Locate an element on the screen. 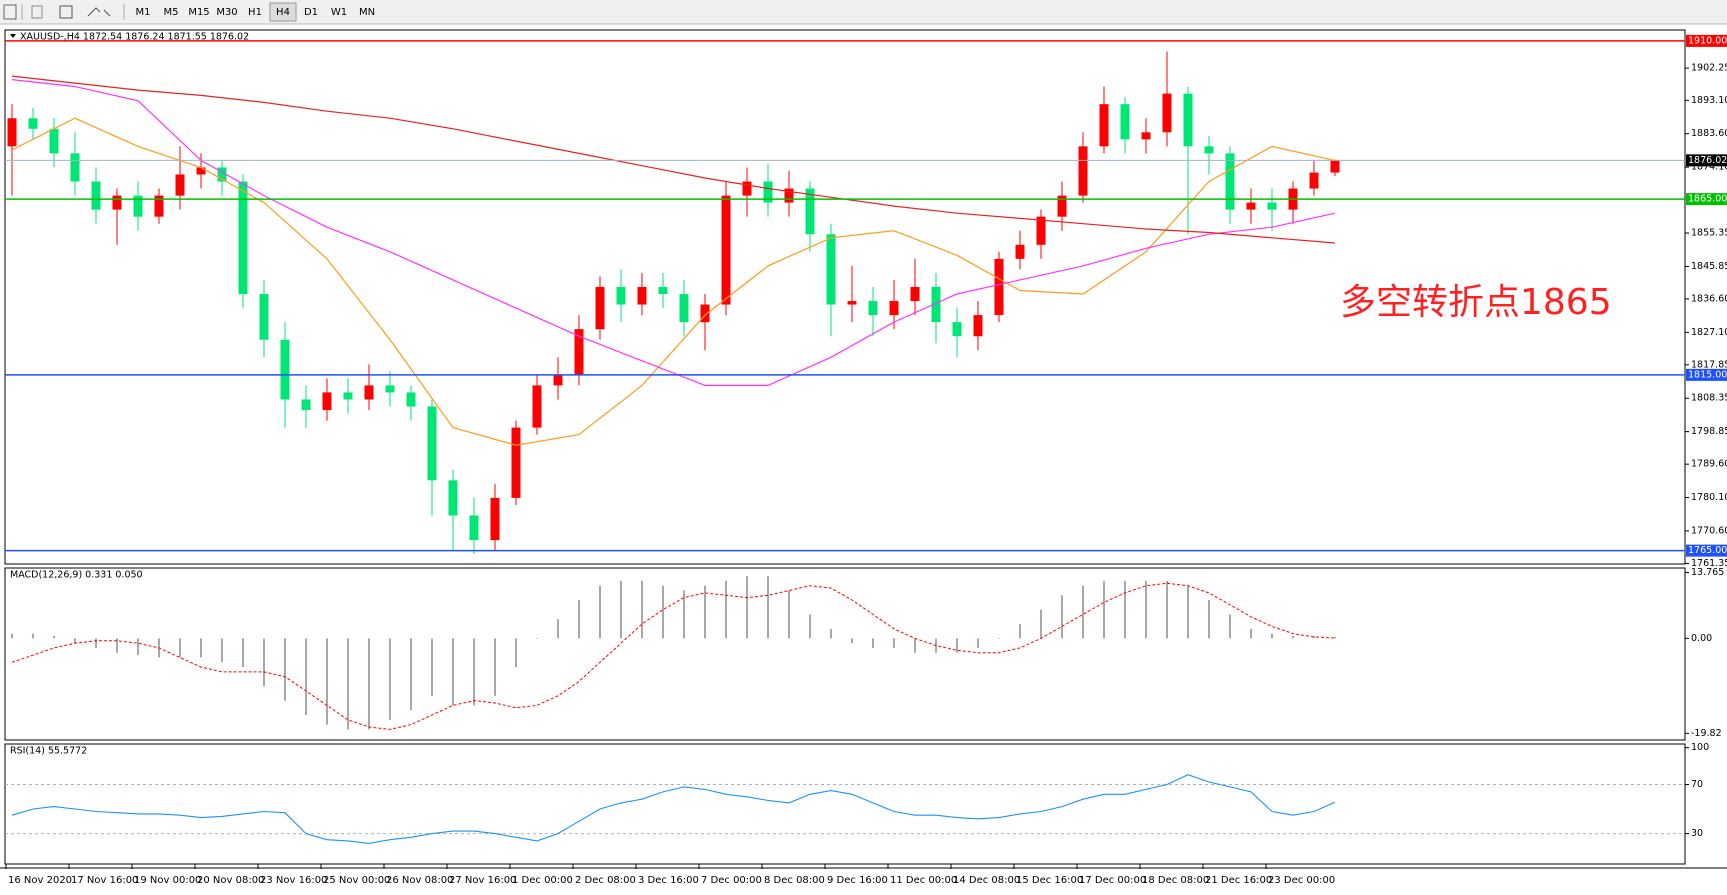 Image resolution: width=1727 pixels, height=895 pixels. x-tick-label: 21 Dec 16:00 is located at coordinates (1238, 880).